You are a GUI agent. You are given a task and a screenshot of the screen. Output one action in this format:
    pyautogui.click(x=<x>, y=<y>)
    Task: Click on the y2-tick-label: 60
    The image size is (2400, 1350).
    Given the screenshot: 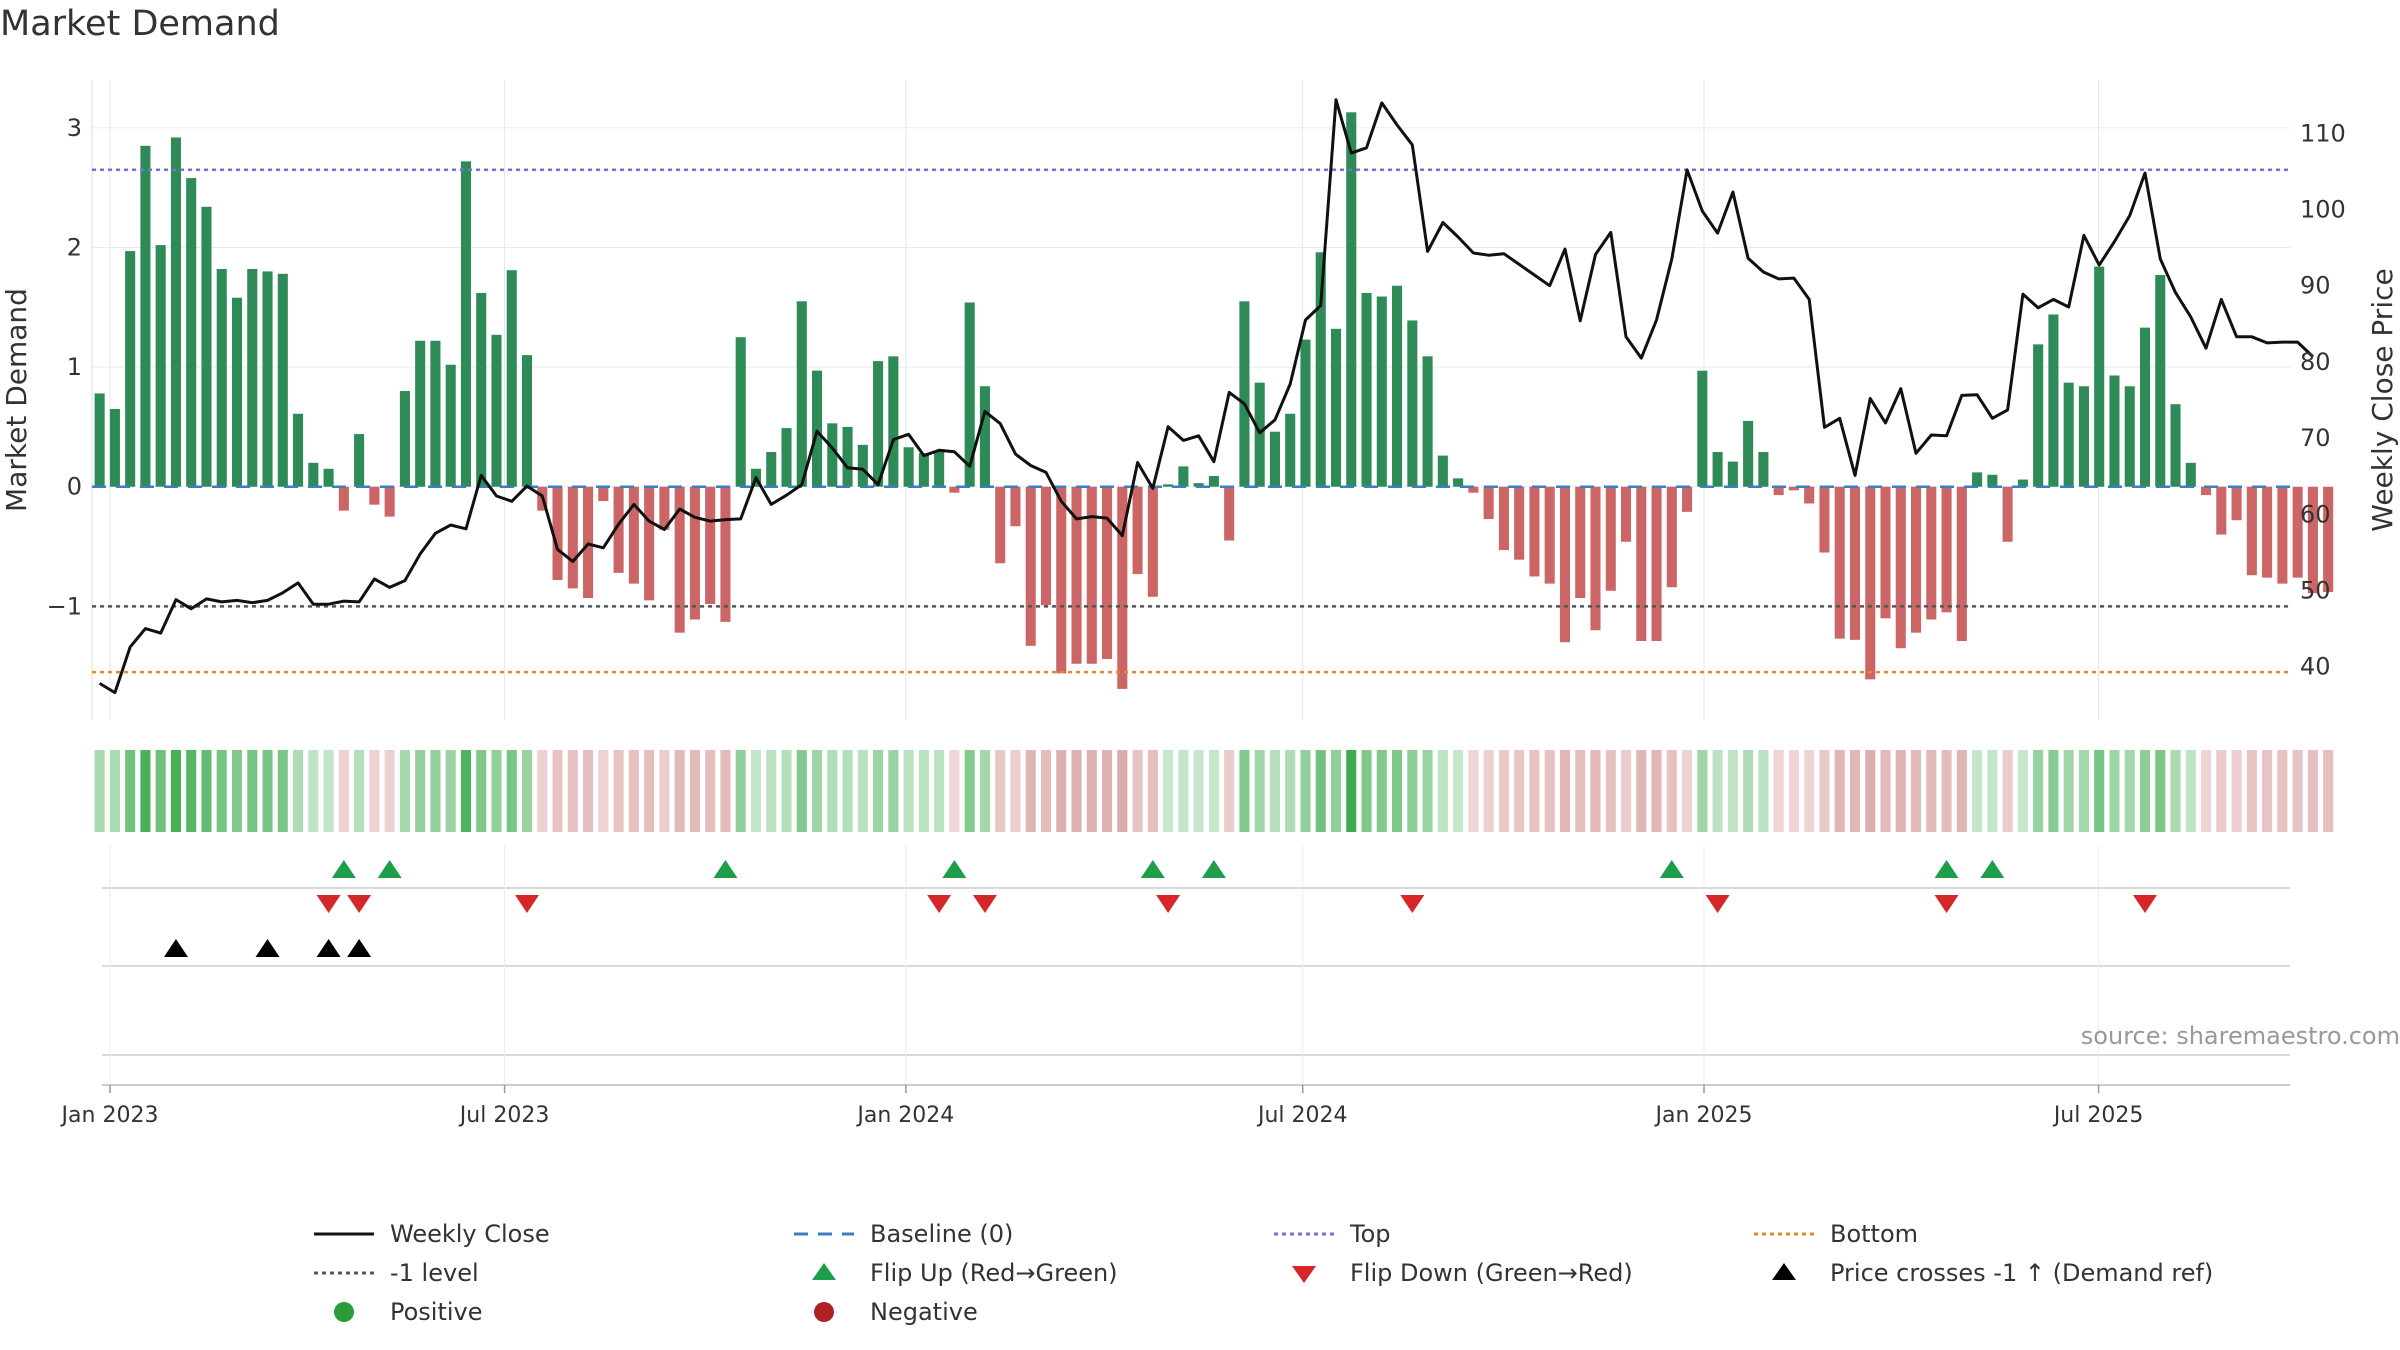 What is the action you would take?
    pyautogui.click(x=2315, y=514)
    